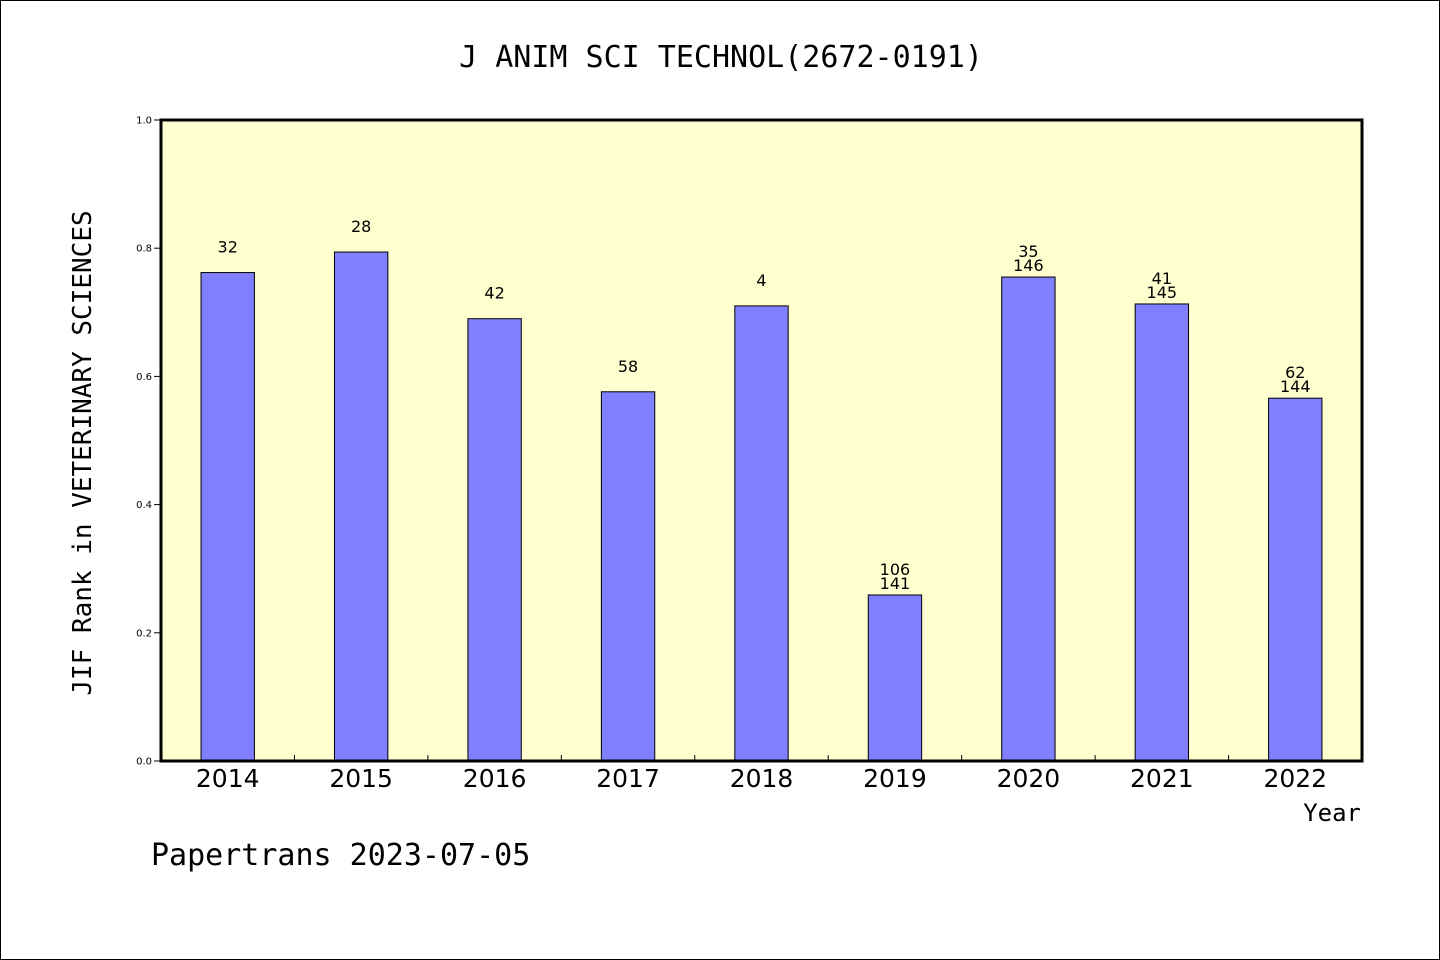  I want to click on x-tick-label: 2021, so click(1162, 778).